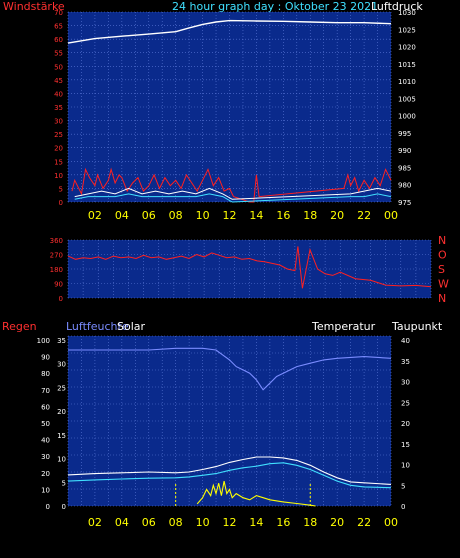  What do you see at coordinates (58, 40) in the screenshot?
I see `y-tick-label: 60` at bounding box center [58, 40].